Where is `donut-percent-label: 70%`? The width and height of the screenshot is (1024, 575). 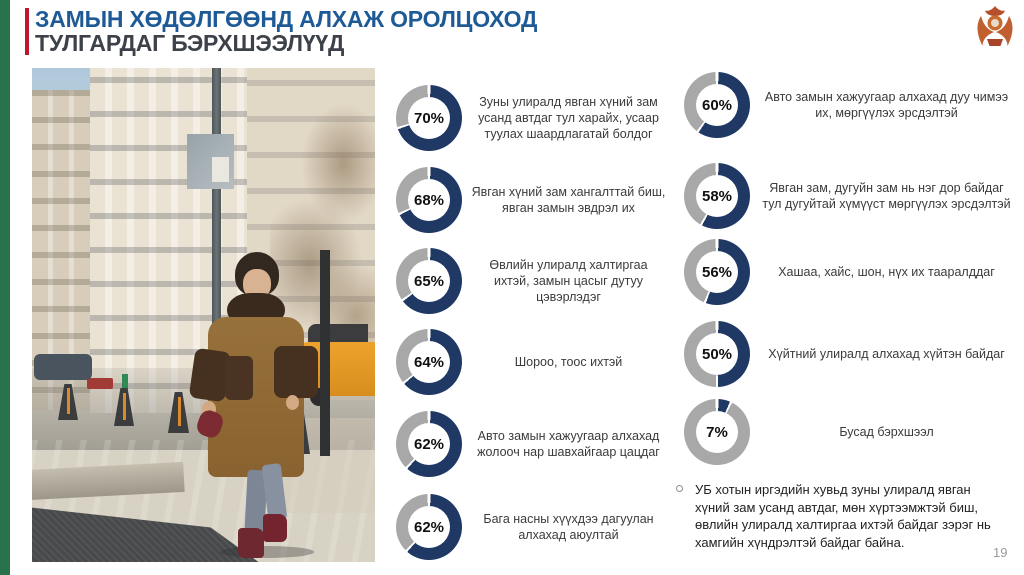
donut-percent-label: 70% is located at coordinates (429, 118).